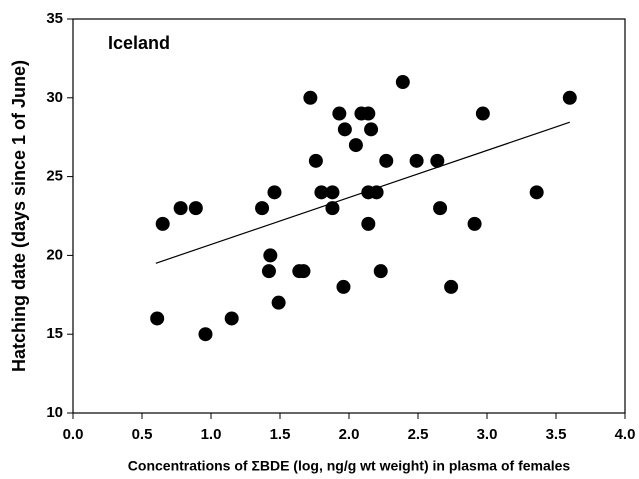 The image size is (639, 479). I want to click on y-tick-label: 15, so click(54, 333).